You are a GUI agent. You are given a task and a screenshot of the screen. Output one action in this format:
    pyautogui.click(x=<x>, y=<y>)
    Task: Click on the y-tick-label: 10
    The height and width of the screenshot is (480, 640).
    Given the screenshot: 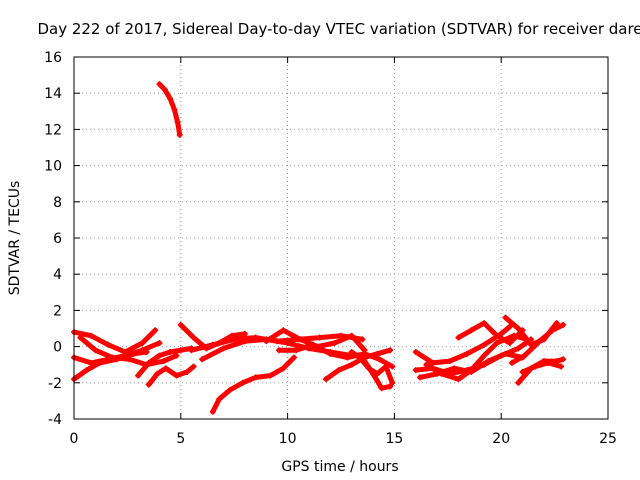 What is the action you would take?
    pyautogui.click(x=53, y=167)
    